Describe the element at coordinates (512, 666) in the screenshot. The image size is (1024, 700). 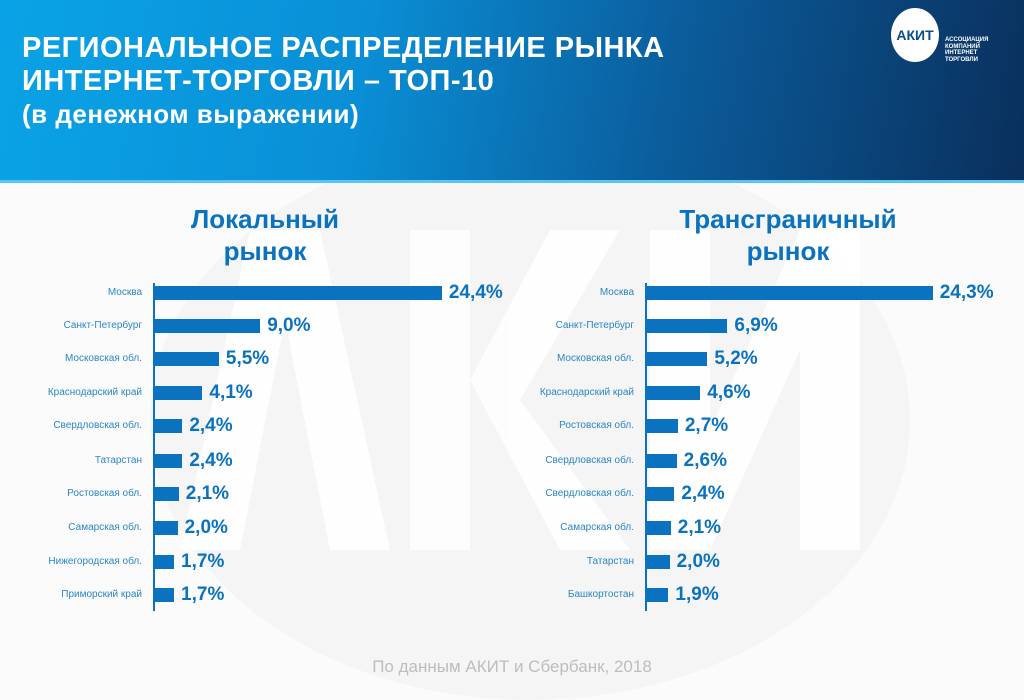
I see `source-footer: По данным АКИТ и Сбербанк, 2018` at that location.